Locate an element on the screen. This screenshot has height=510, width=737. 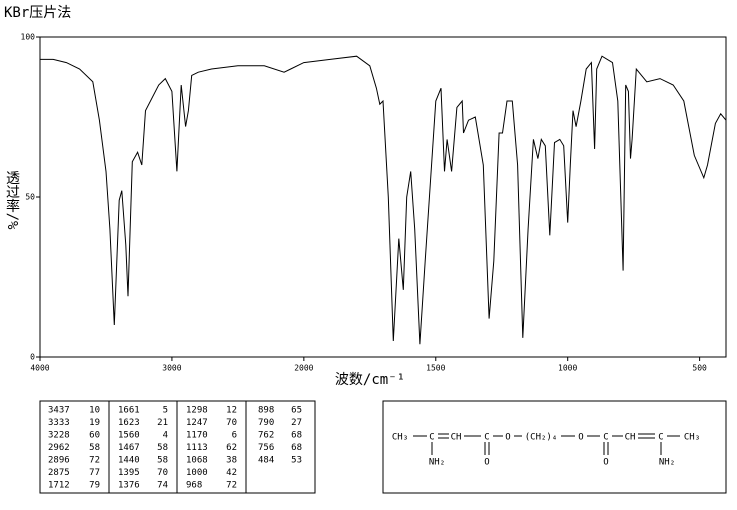
peak-transmittance: 27 is located at coordinates (296, 423).